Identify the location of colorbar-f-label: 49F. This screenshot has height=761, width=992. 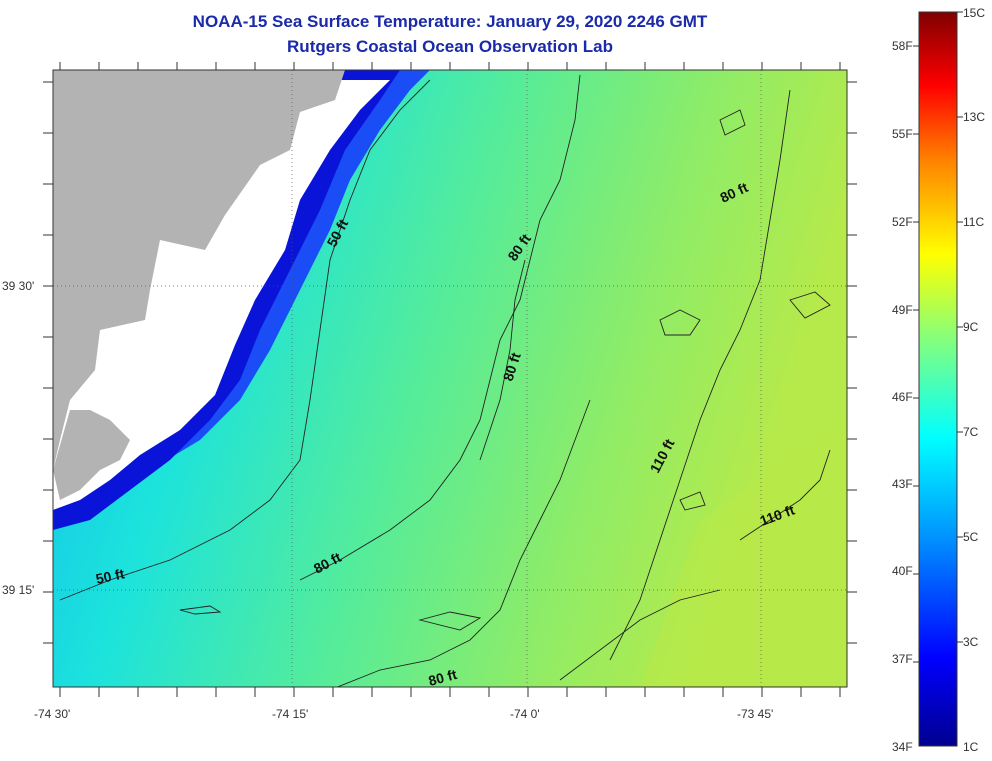
(902, 310).